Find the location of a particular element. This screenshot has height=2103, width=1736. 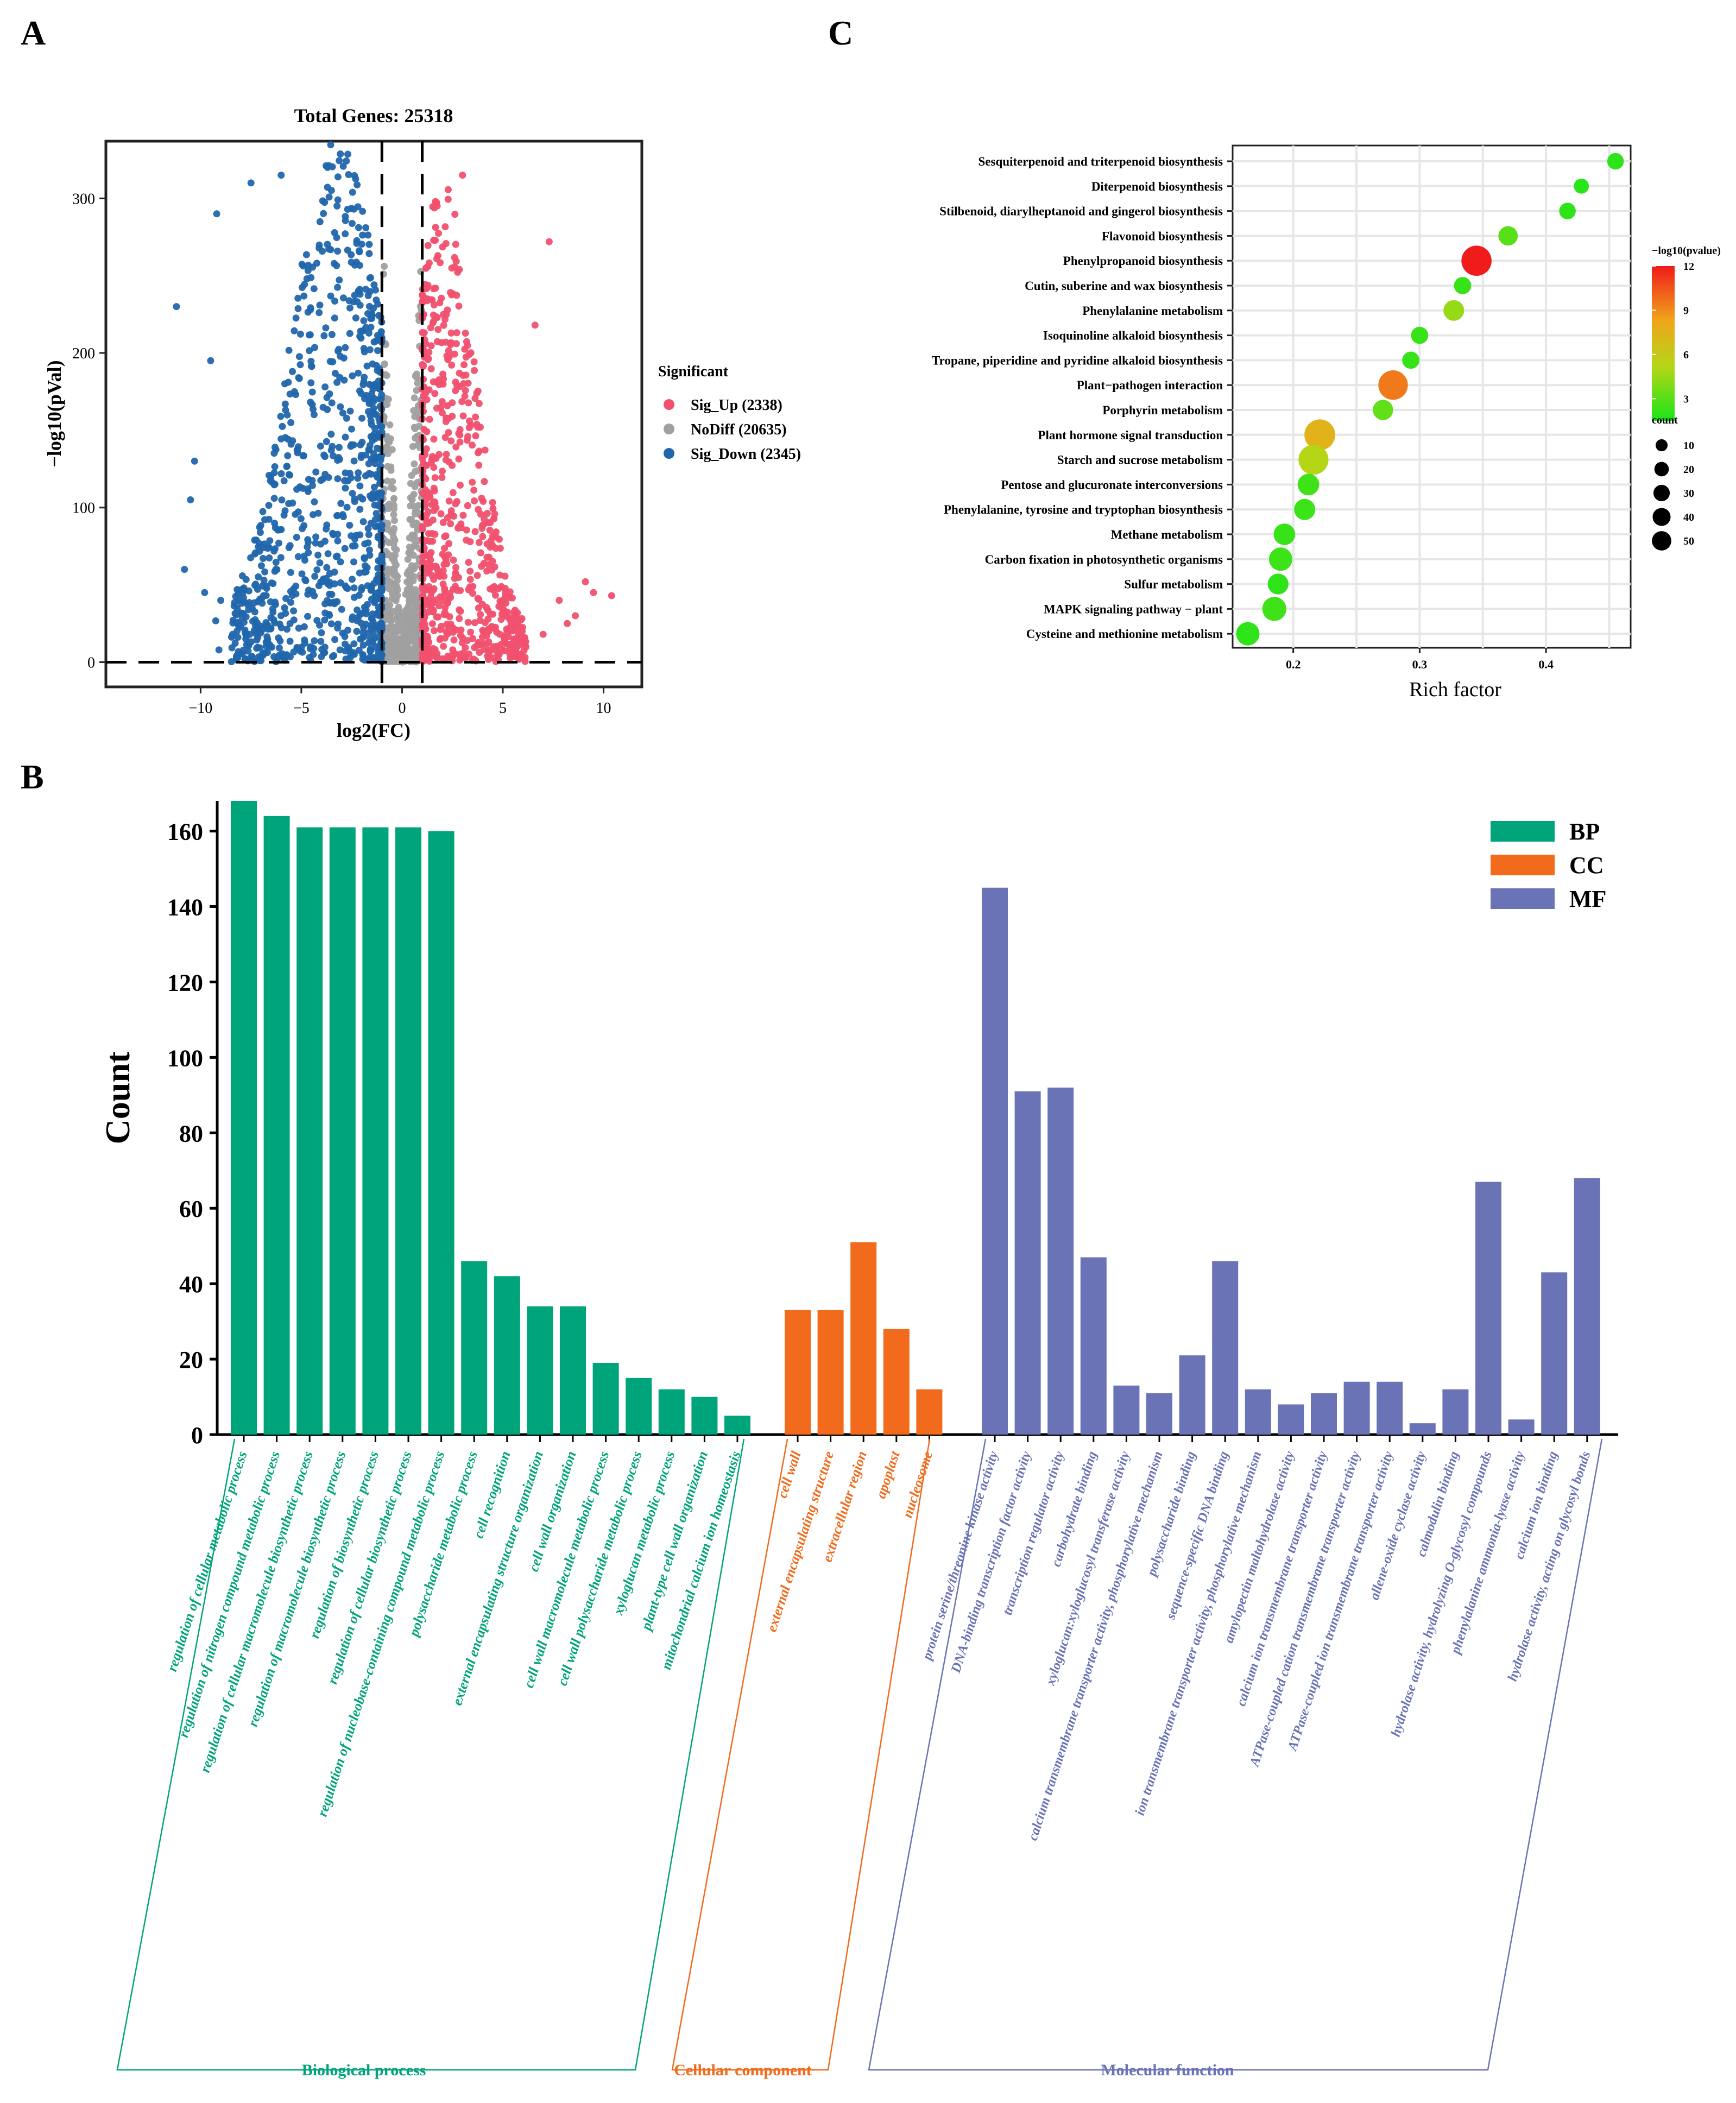

volcano-points is located at coordinates (394, 404).